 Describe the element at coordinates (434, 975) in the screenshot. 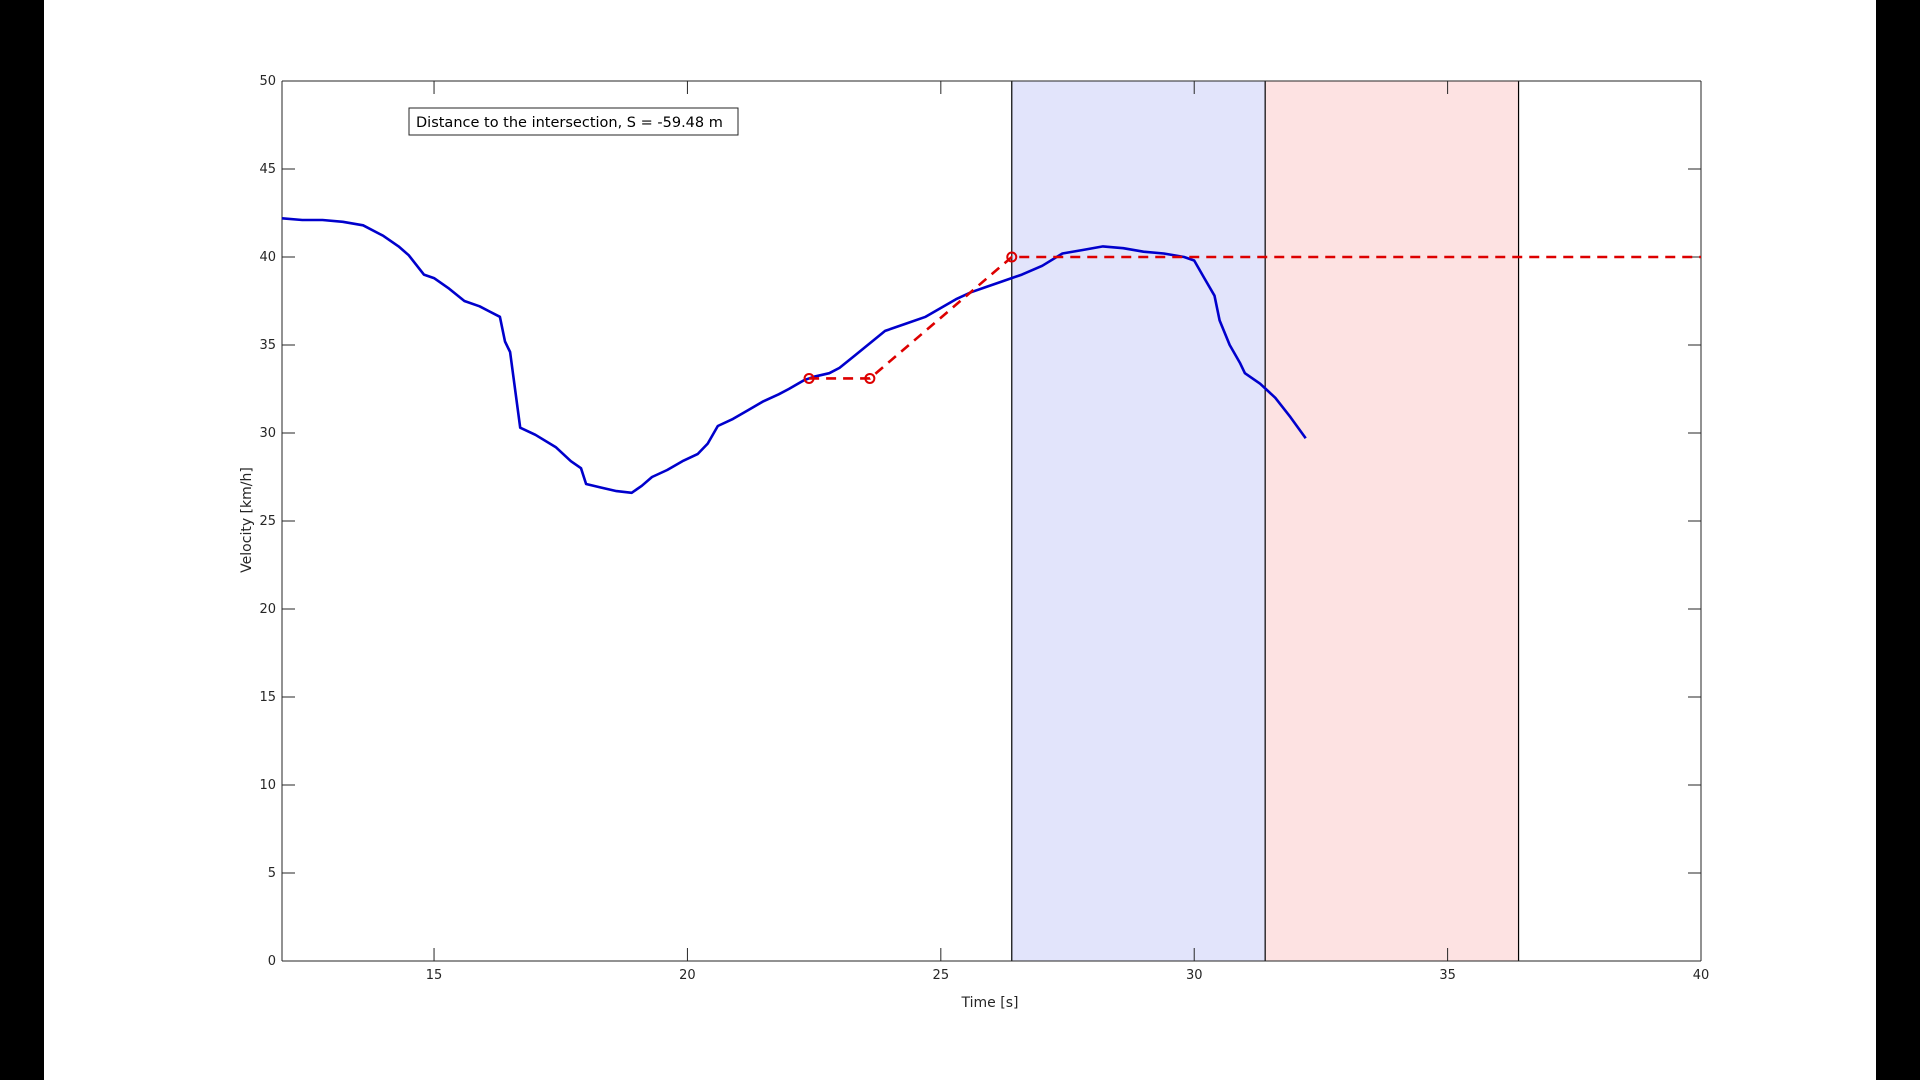

I see `x-tick-label-15: 15` at that location.